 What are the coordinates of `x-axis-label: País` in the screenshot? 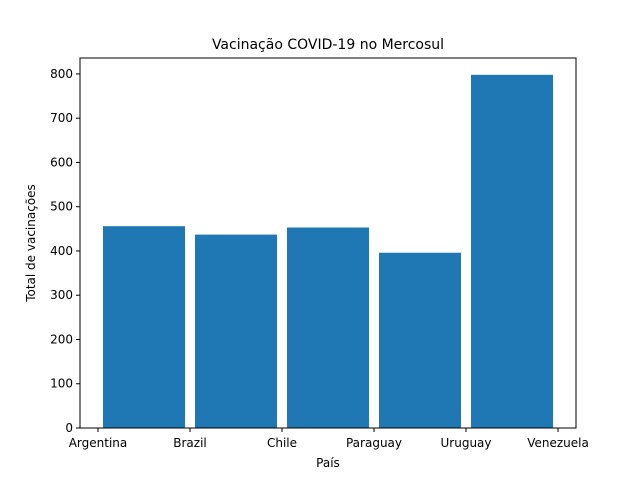 It's located at (328, 463).